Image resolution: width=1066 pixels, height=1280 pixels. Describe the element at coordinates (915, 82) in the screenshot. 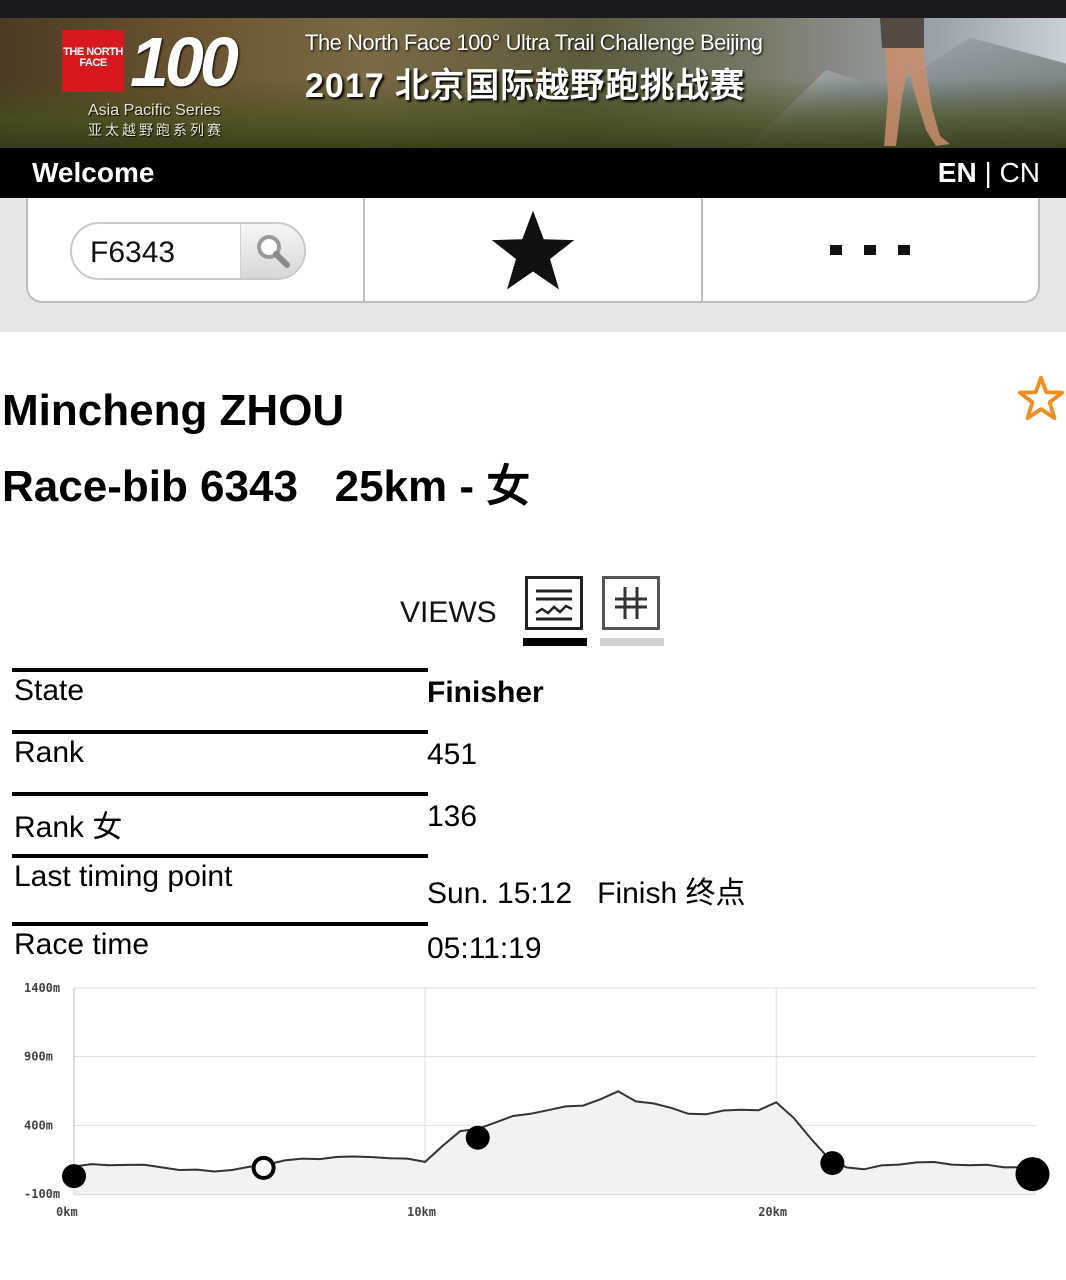

I see `runner-silhouette-art` at that location.